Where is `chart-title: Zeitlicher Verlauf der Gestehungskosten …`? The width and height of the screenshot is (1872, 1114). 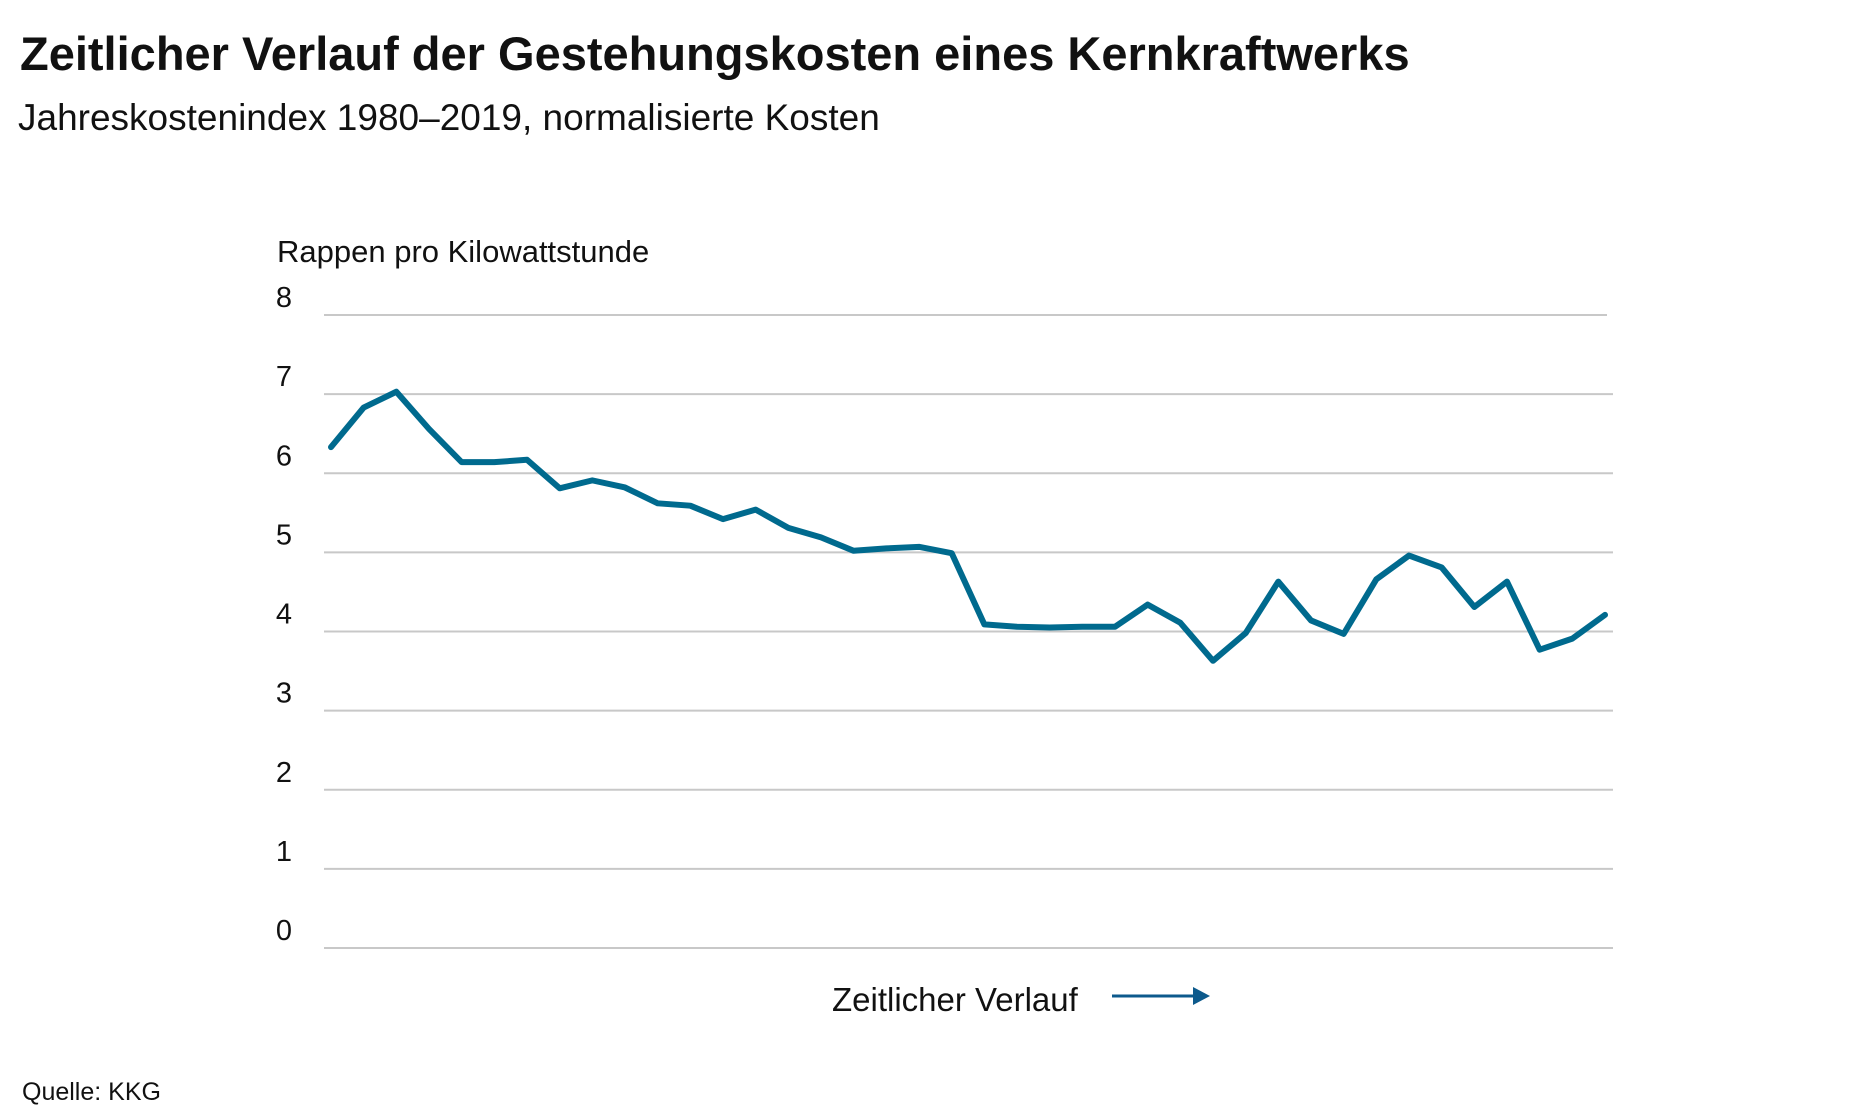
chart-title: Zeitlicher Verlauf der Gestehungskosten … is located at coordinates (715, 53).